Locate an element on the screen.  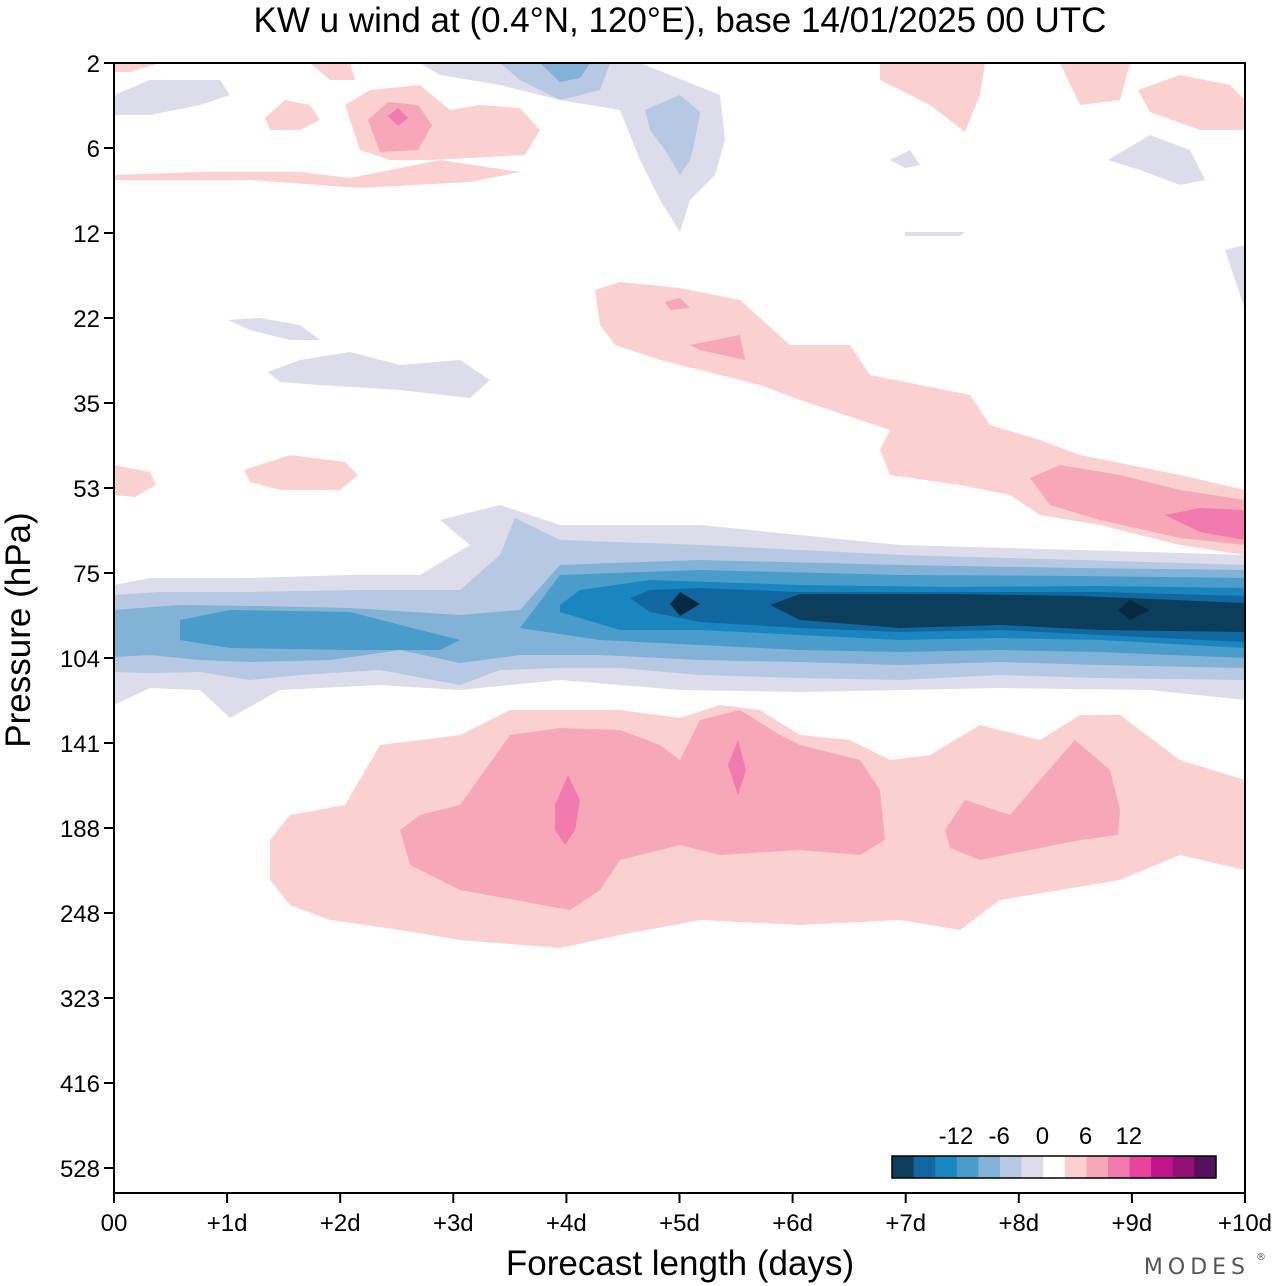
x-tick-label: +8d is located at coordinates (1018, 1223).